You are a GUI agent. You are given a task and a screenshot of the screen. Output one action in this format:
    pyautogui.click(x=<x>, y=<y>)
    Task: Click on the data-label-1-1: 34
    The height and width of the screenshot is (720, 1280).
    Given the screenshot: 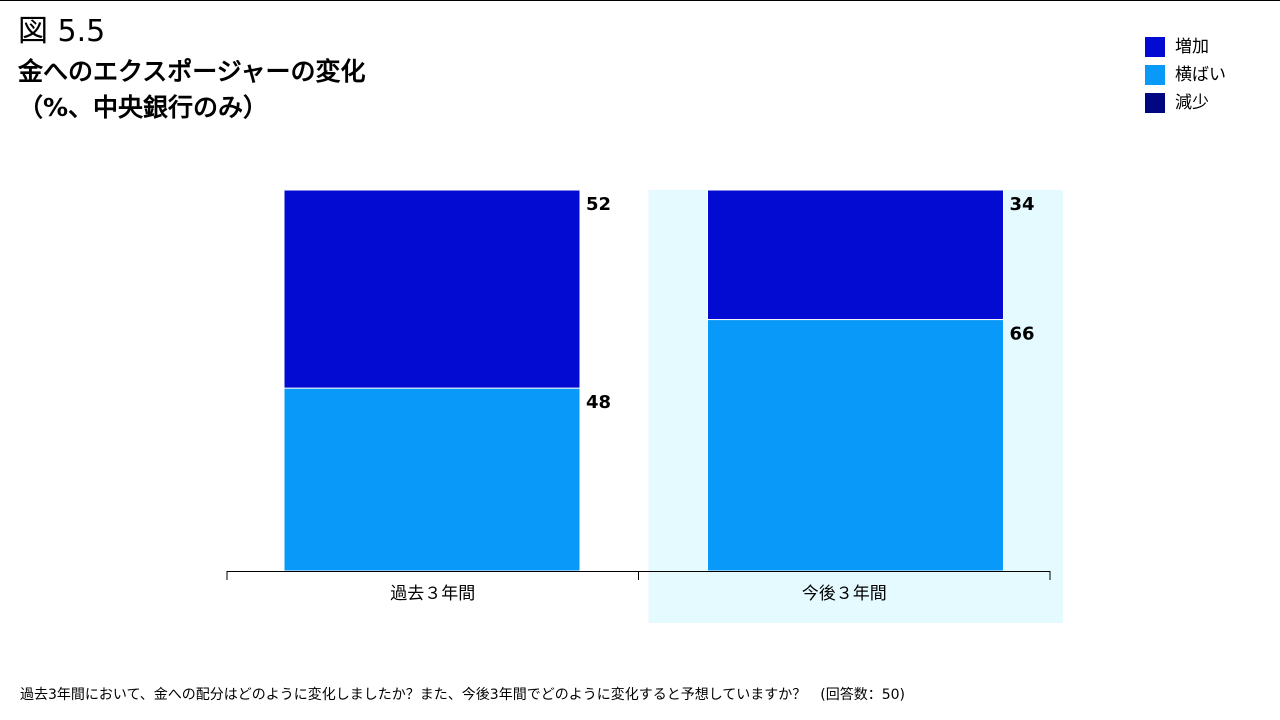 What is the action you would take?
    pyautogui.click(x=1022, y=204)
    